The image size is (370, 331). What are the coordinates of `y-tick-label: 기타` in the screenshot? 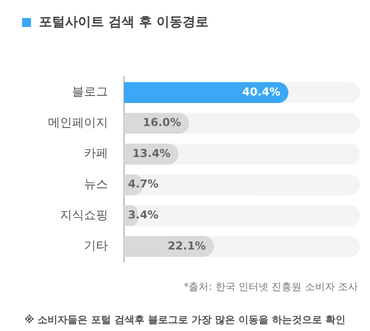 It's located at (96, 245).